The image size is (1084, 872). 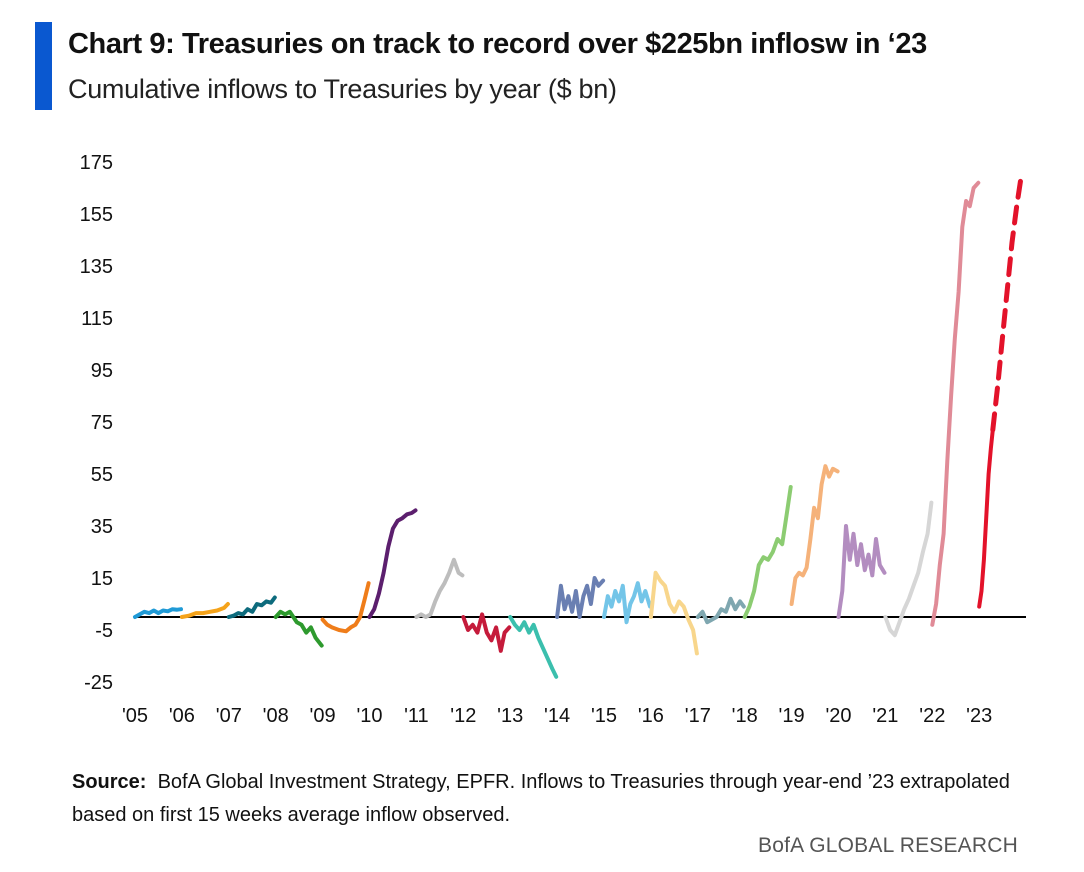 What do you see at coordinates (651, 716) in the screenshot?
I see `x-tick-label: '16` at bounding box center [651, 716].